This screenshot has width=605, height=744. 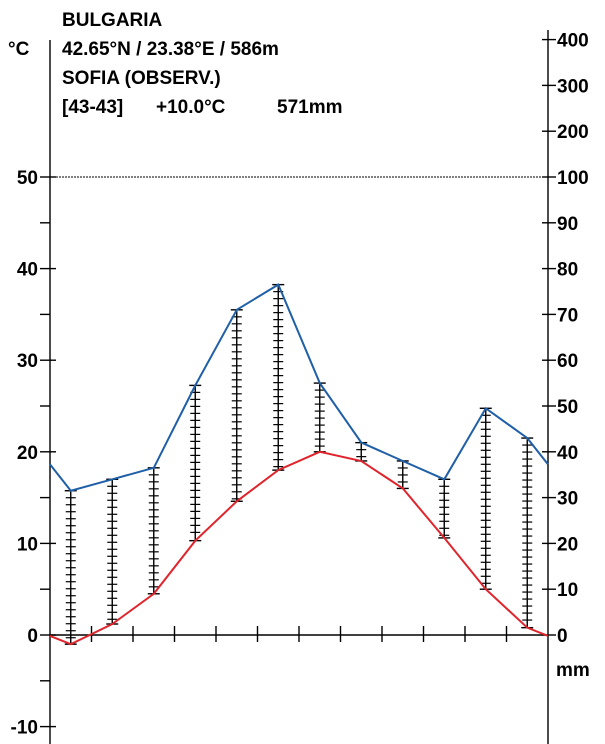 I want to click on temperature-tick-label: 10, so click(x=27, y=544).